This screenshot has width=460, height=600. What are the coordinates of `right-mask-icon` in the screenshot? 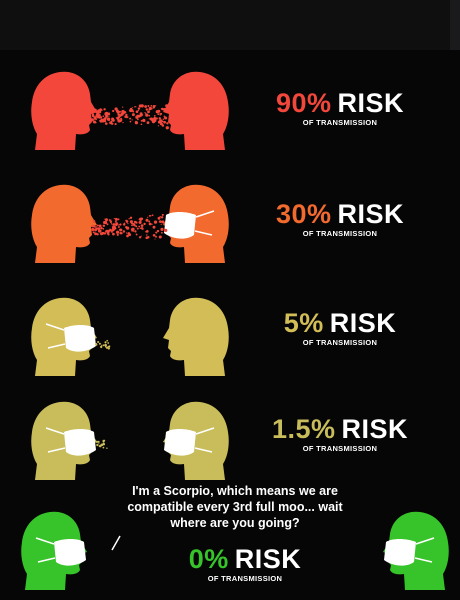 It's located at (189, 224).